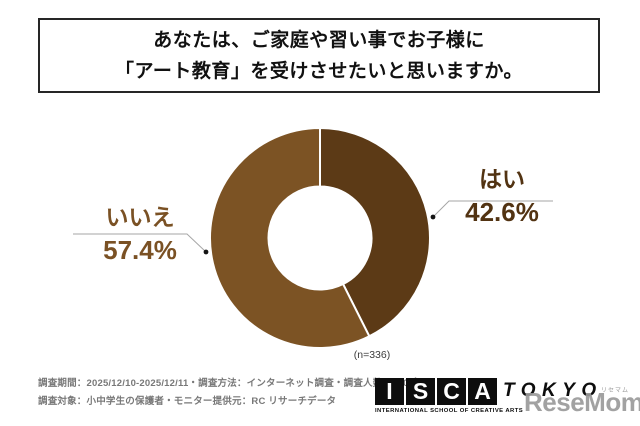 Image resolution: width=640 pixels, height=426 pixels. What do you see at coordinates (582, 402) in the screenshot?
I see `resemom-logo: ReseMom.` at bounding box center [582, 402].